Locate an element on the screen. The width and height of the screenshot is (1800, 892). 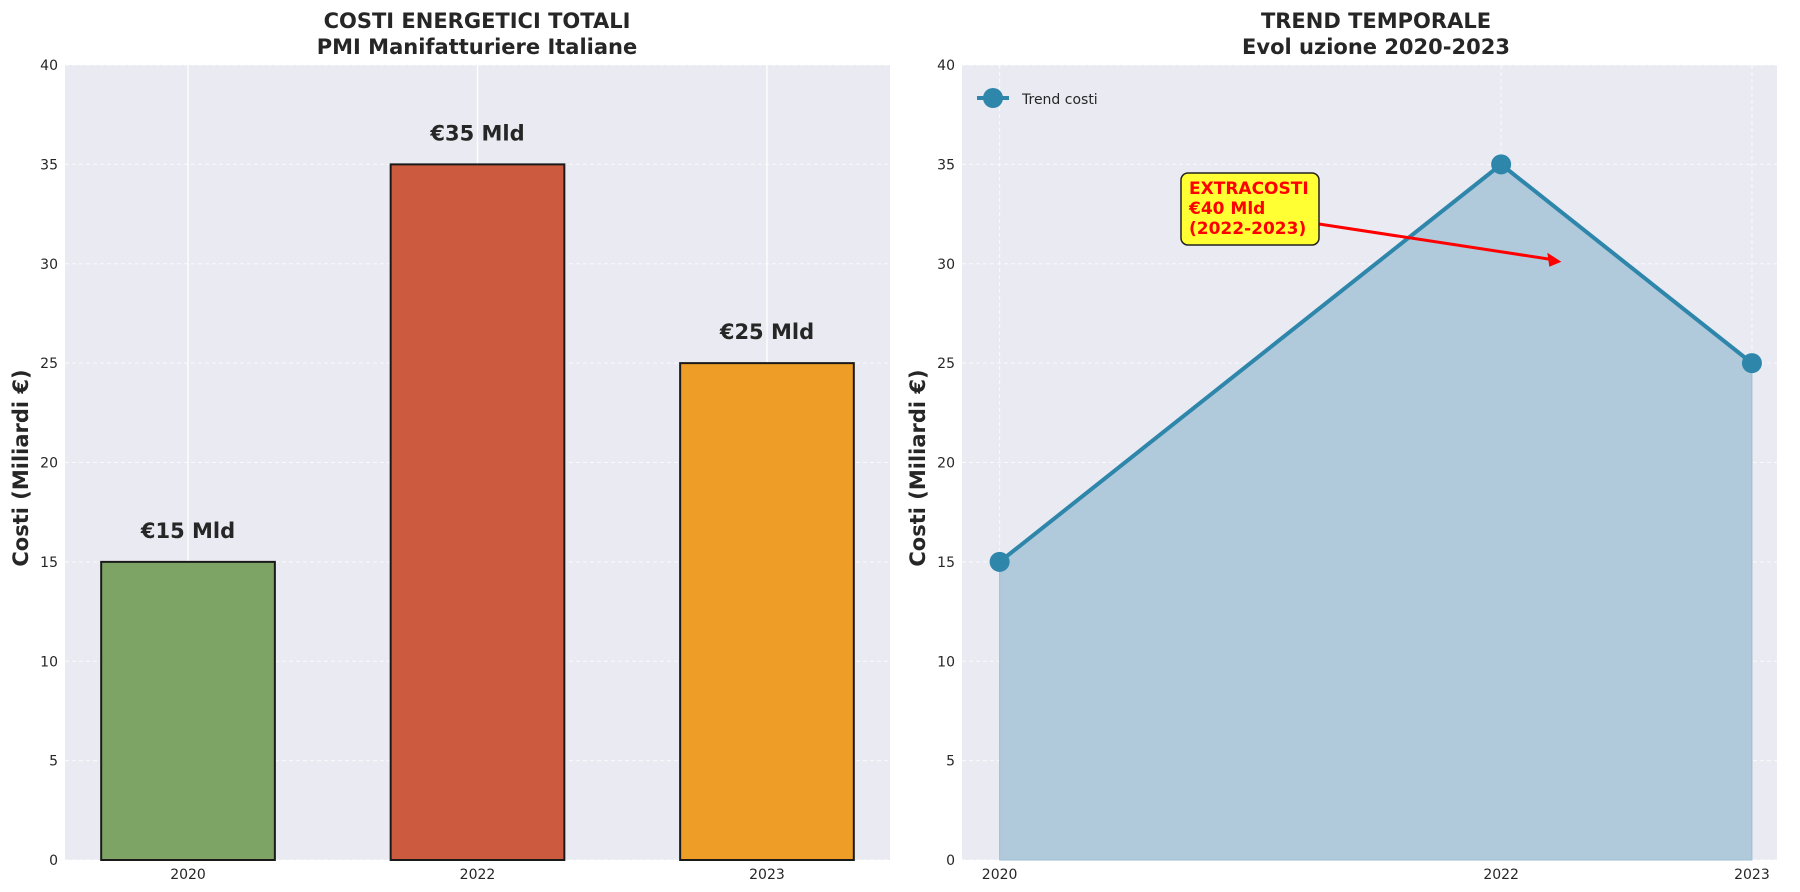
bar-chart-subtitle: PMI Manifatturiere Italiane is located at coordinates (477, 47).